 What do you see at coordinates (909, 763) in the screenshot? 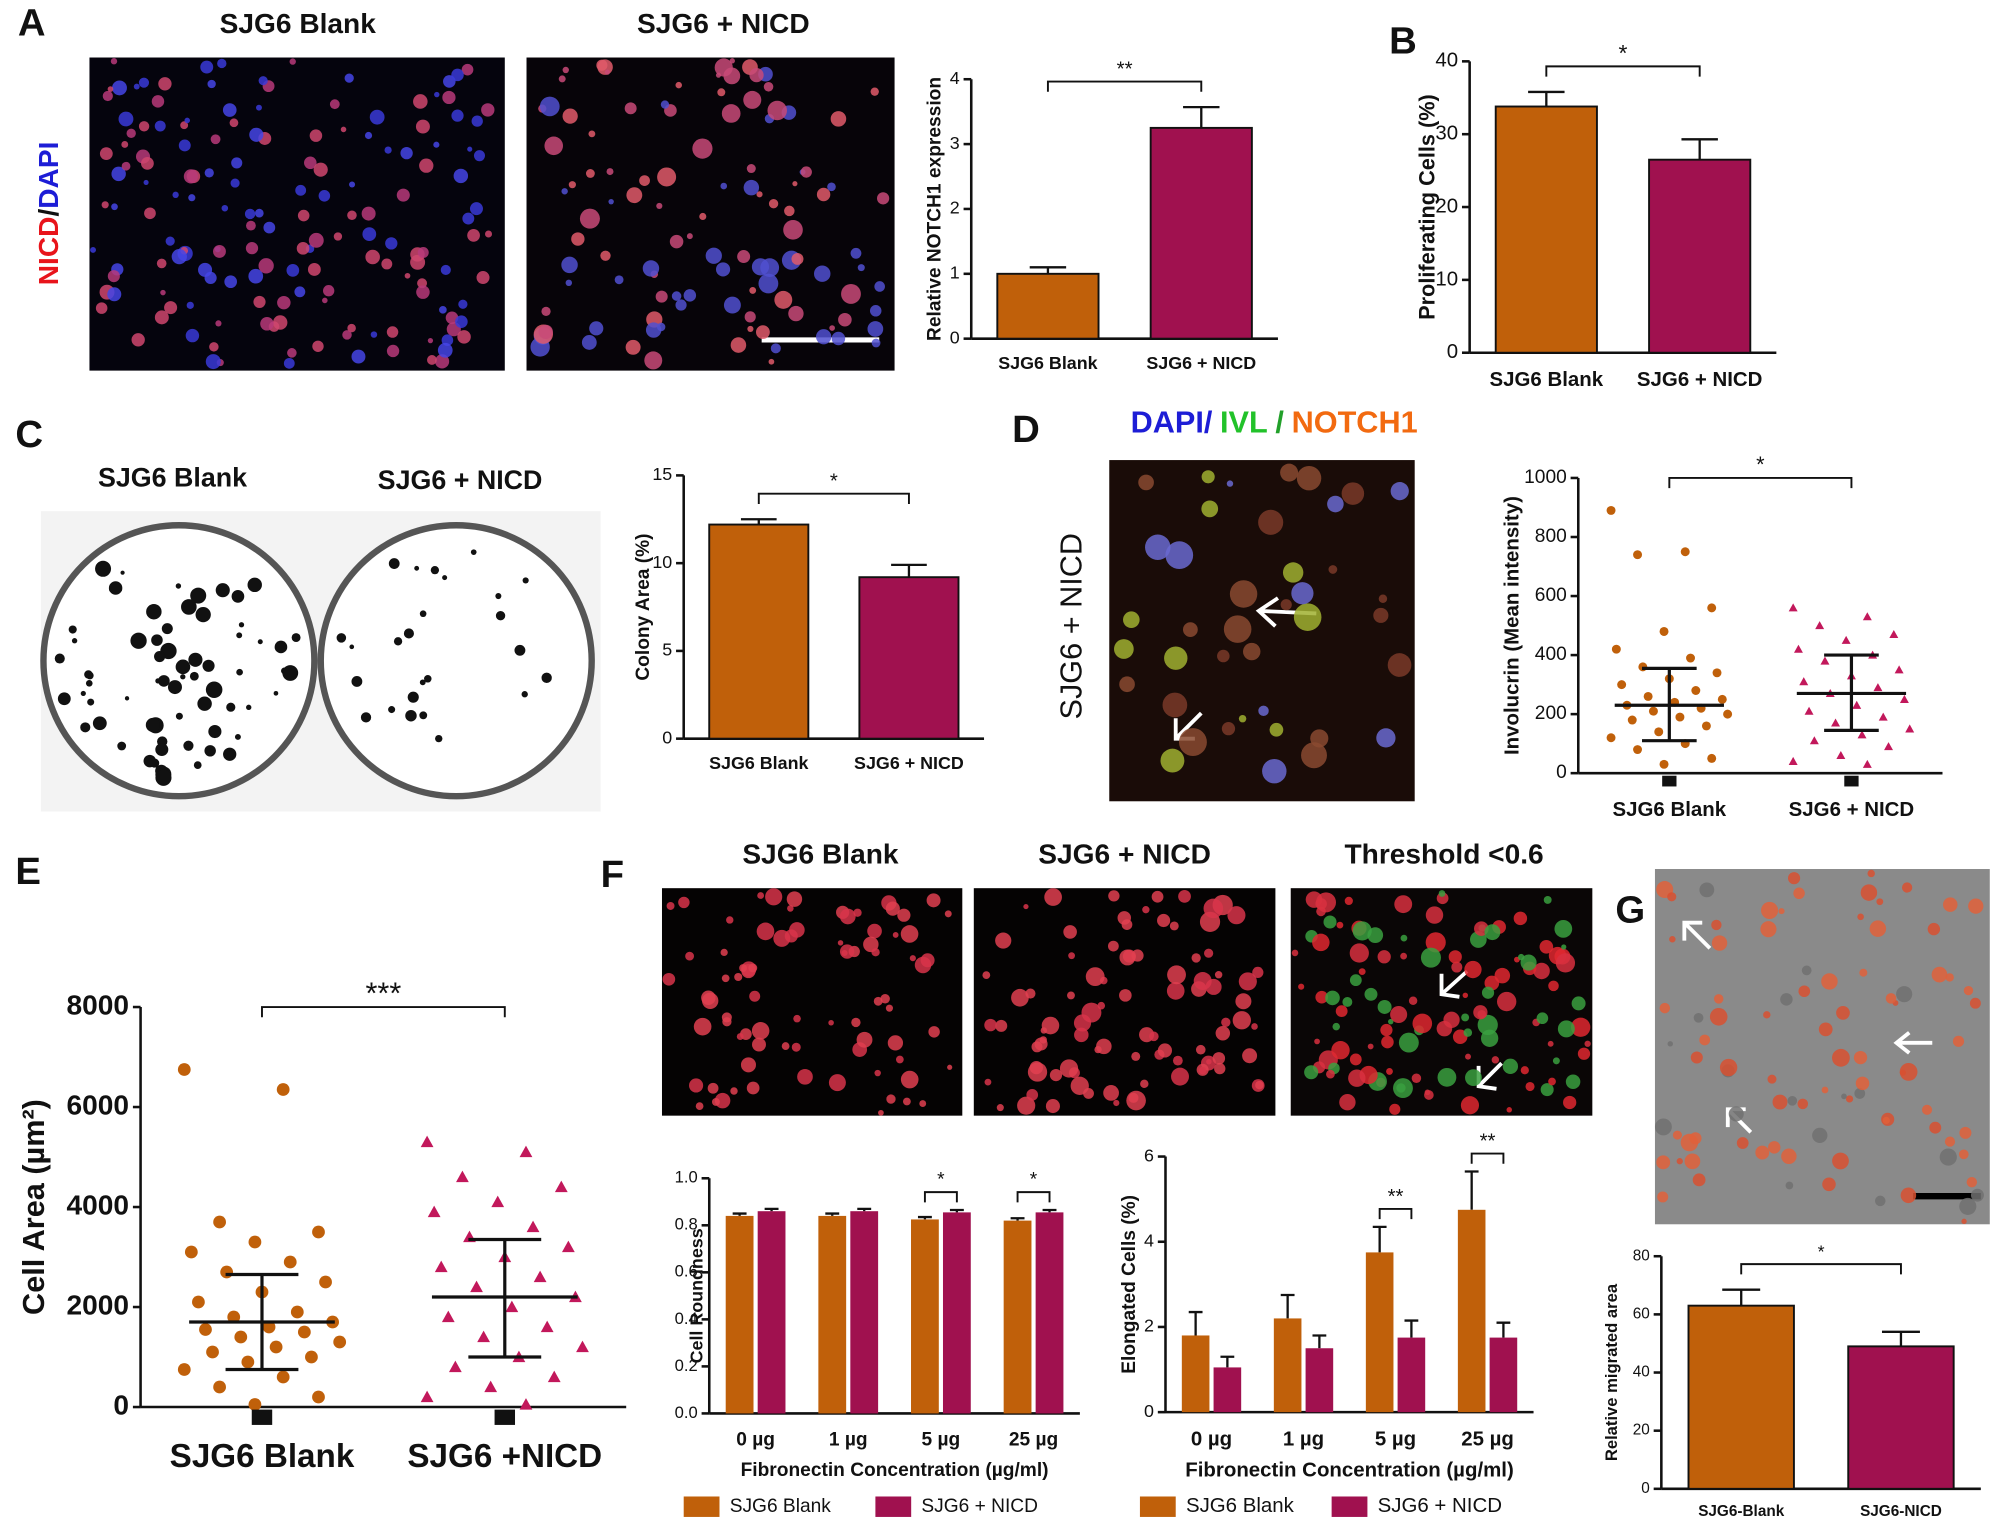
I see `x-tick-label: SJG6 + NICD` at bounding box center [909, 763].